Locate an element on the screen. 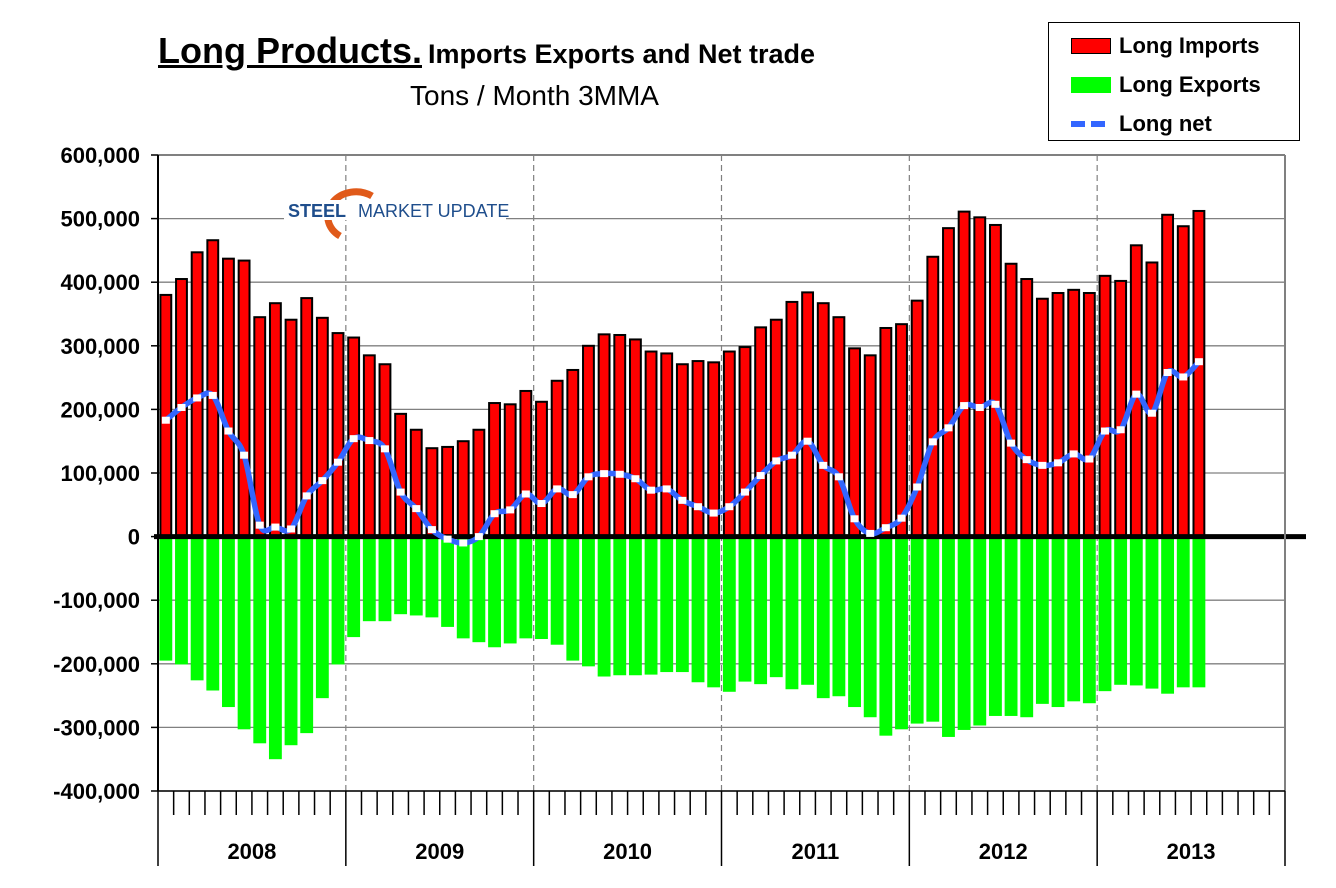 The image size is (1336, 888). year-label: 2012 is located at coordinates (1003, 851).